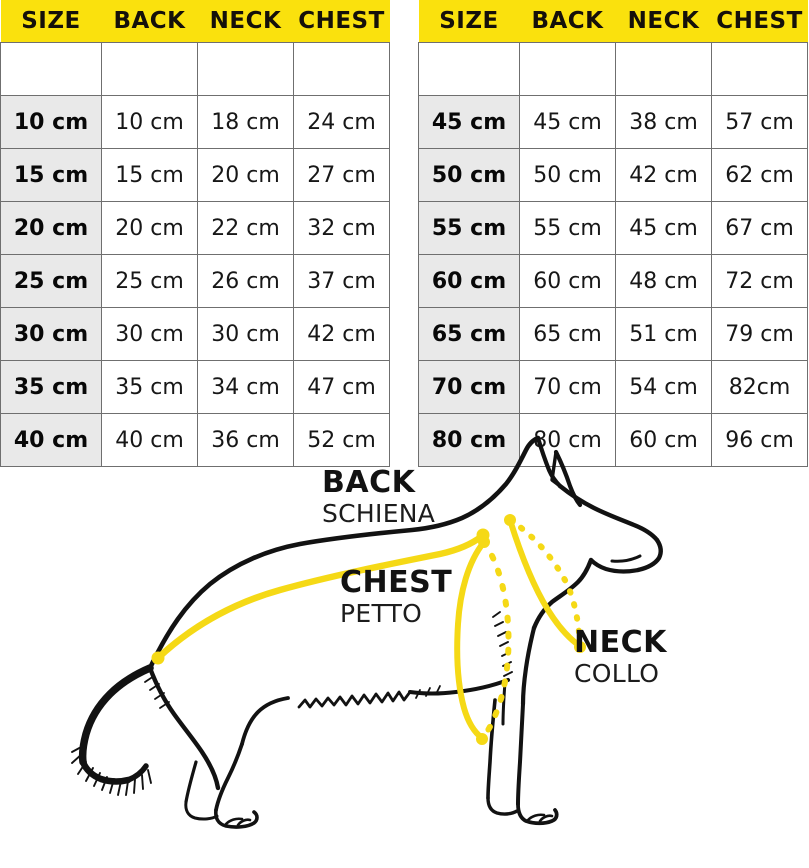  I want to click on cell-back: 15 cm, so click(149, 175).